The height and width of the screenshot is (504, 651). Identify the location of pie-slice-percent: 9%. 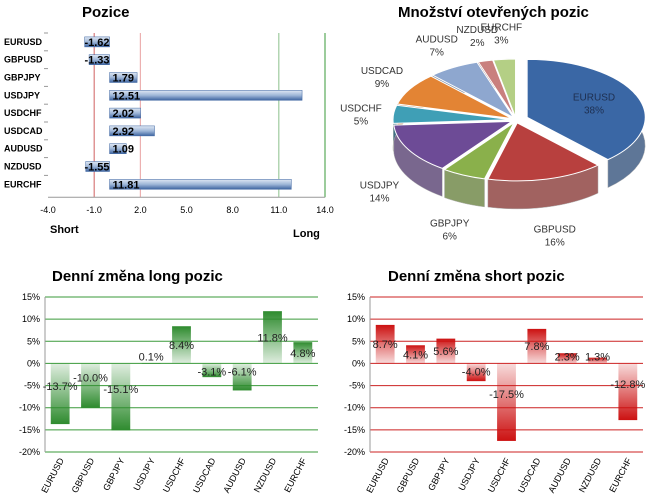
(382, 84).